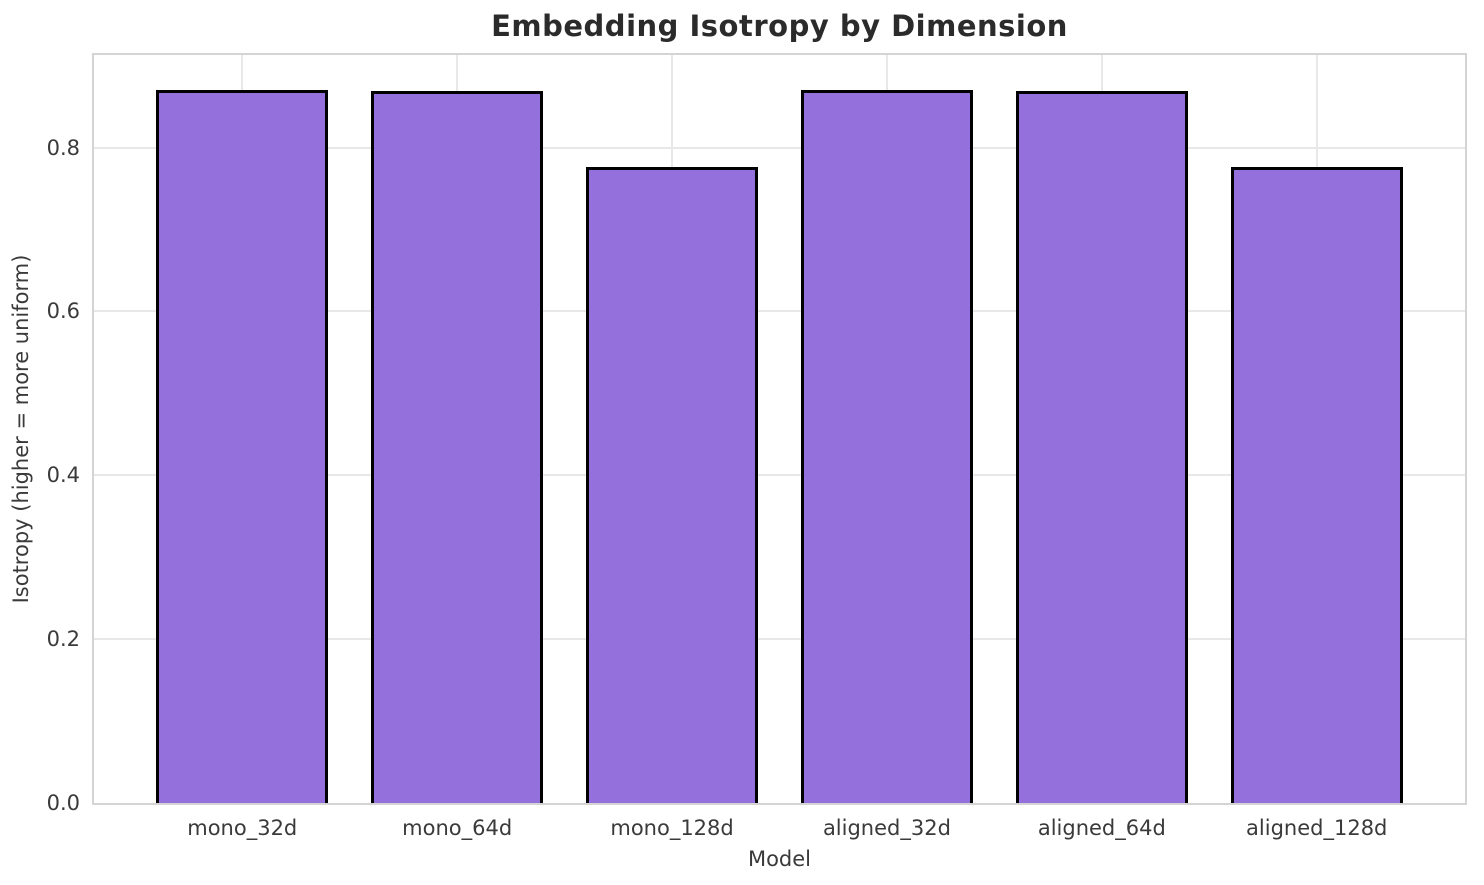 The image size is (1484, 885). I want to click on bar-mono_32d, so click(242, 446).